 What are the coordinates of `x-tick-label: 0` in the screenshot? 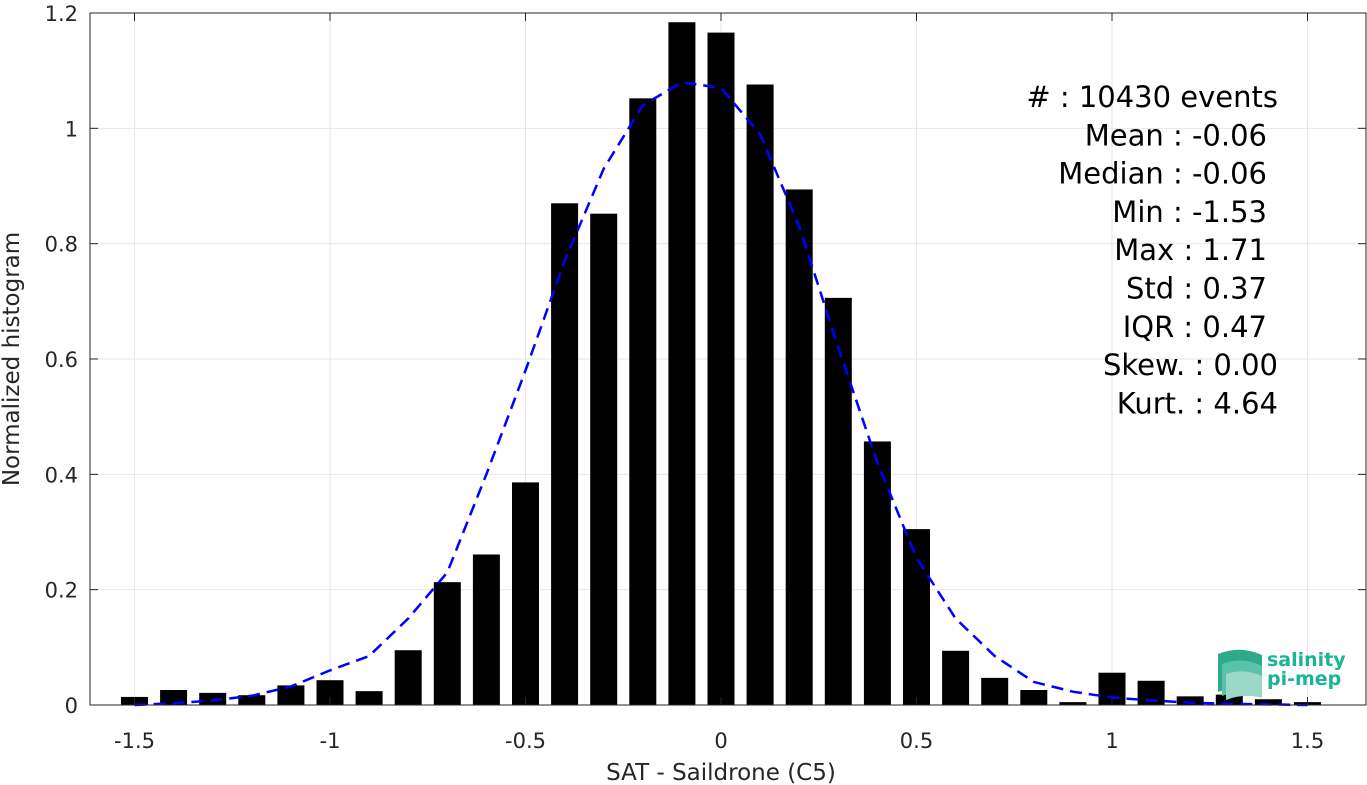 It's located at (720, 741).